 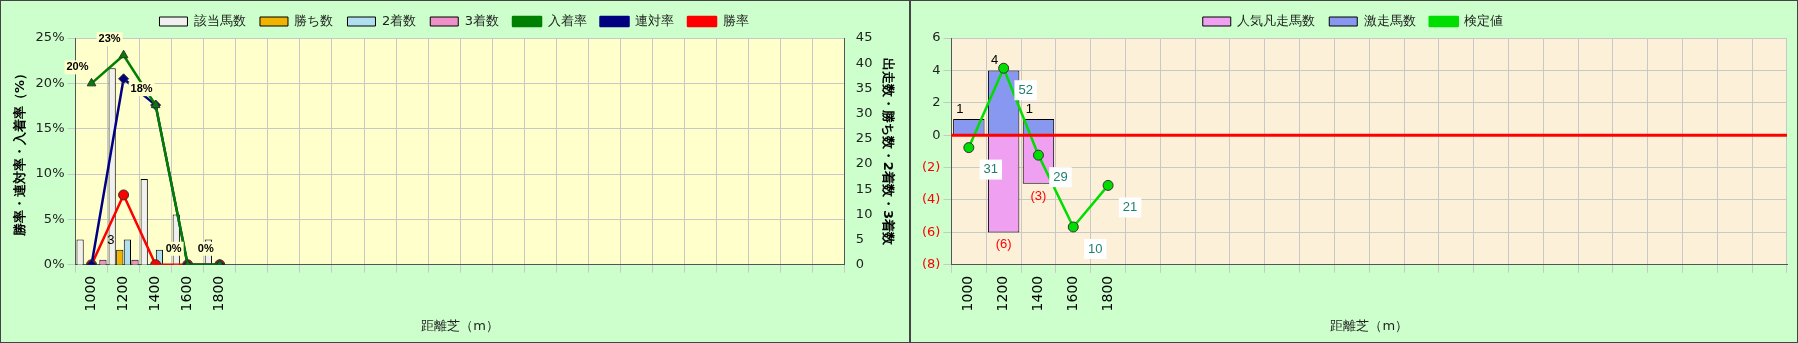 I want to click on data-label: 23%, so click(x=109, y=38).